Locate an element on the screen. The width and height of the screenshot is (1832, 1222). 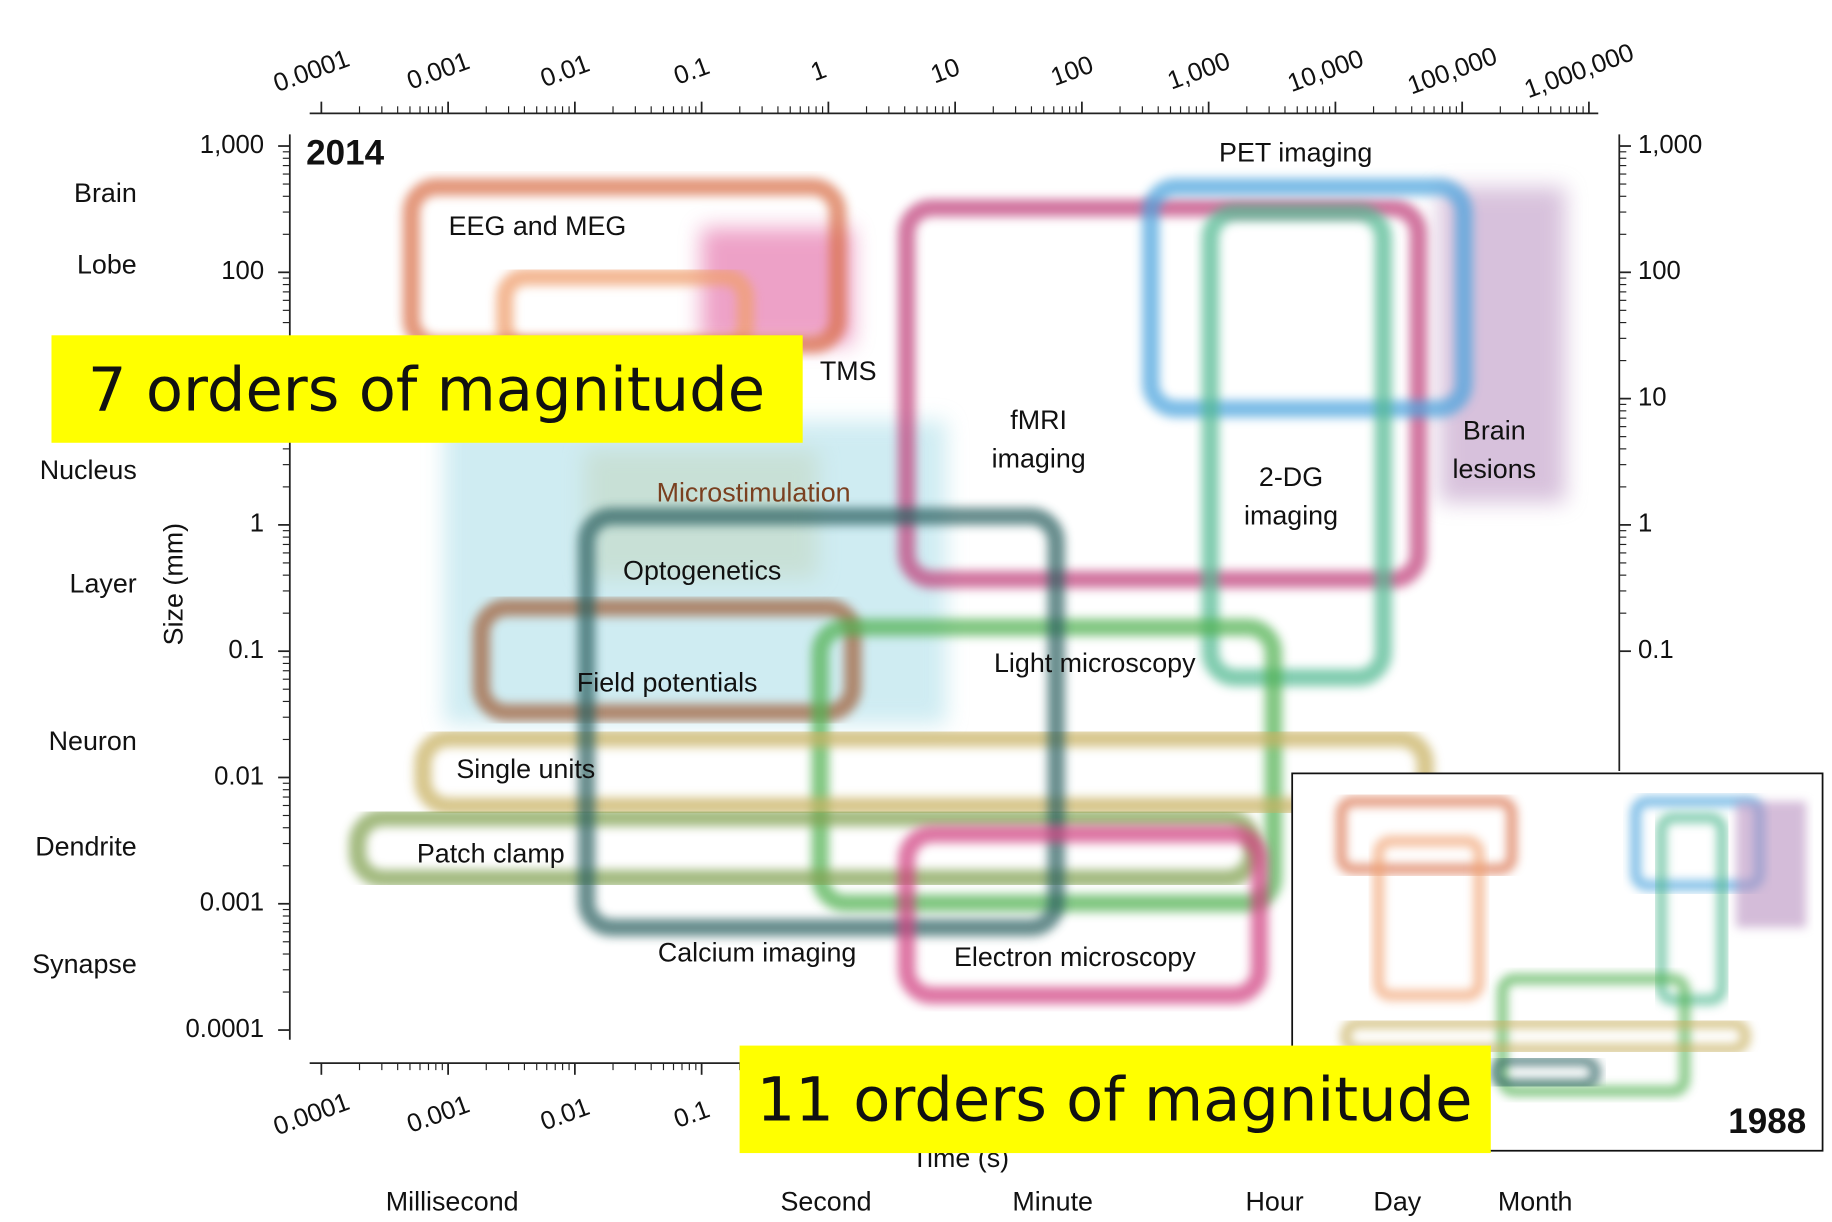
bottom-tick-label: 0.1 is located at coordinates (691, 1114).